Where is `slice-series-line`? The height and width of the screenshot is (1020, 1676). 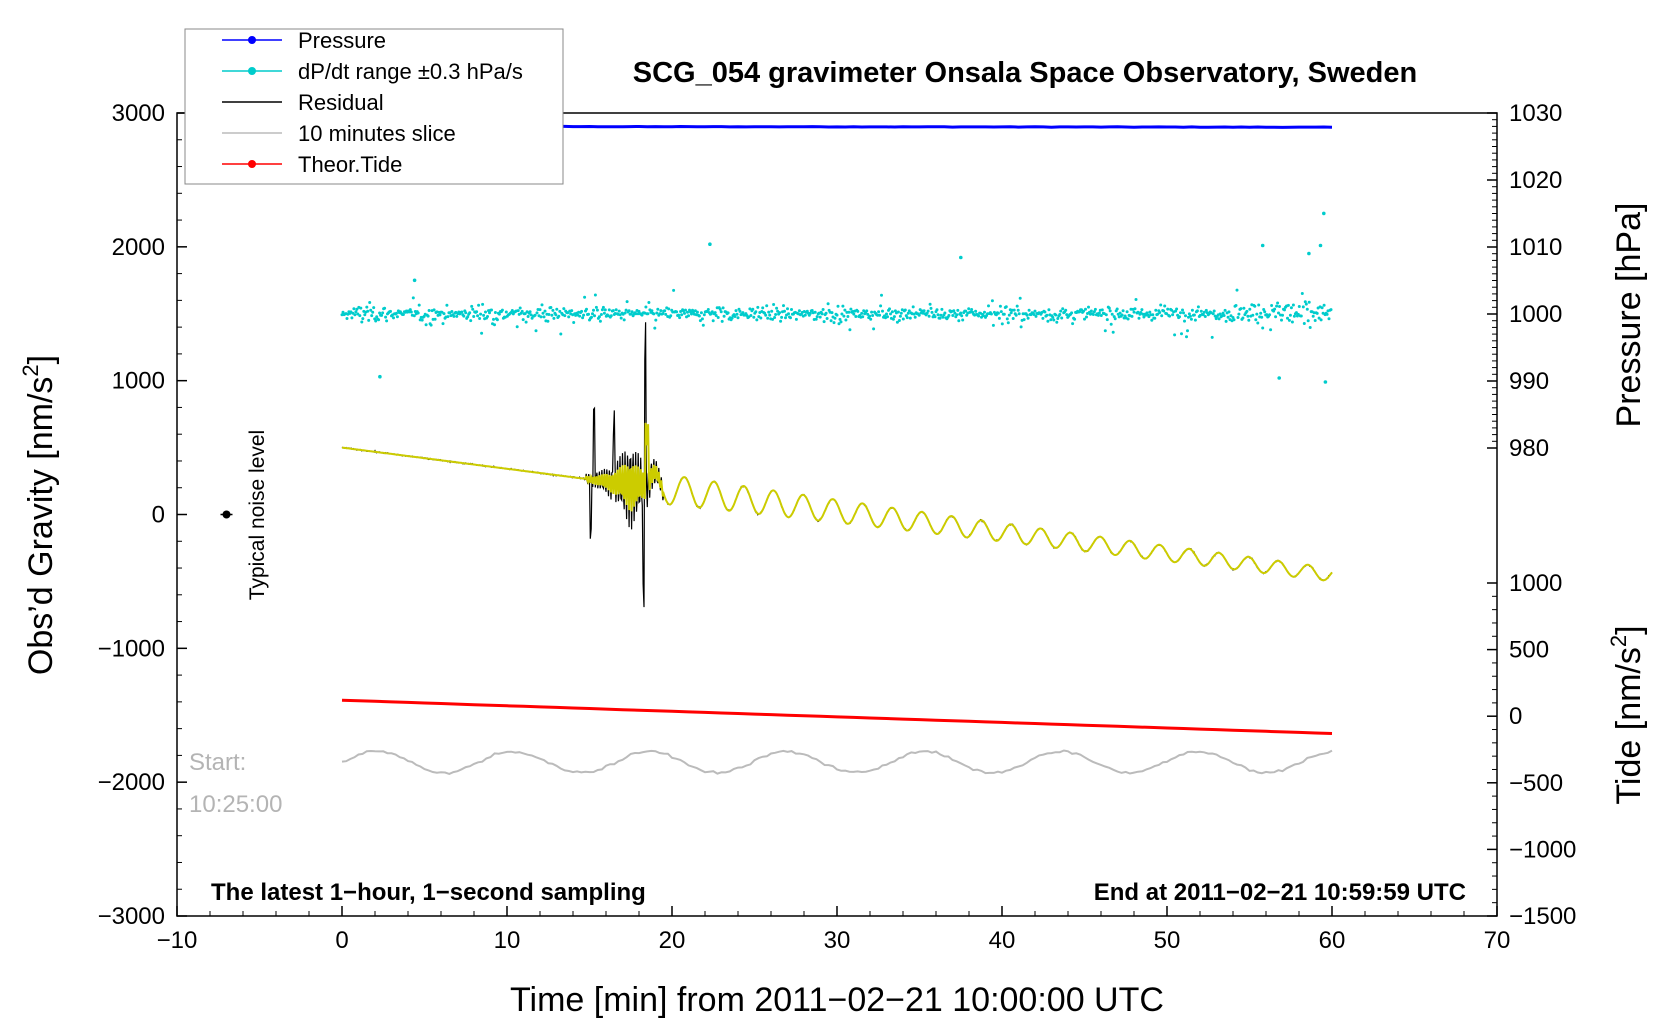 slice-series-line is located at coordinates (837, 762).